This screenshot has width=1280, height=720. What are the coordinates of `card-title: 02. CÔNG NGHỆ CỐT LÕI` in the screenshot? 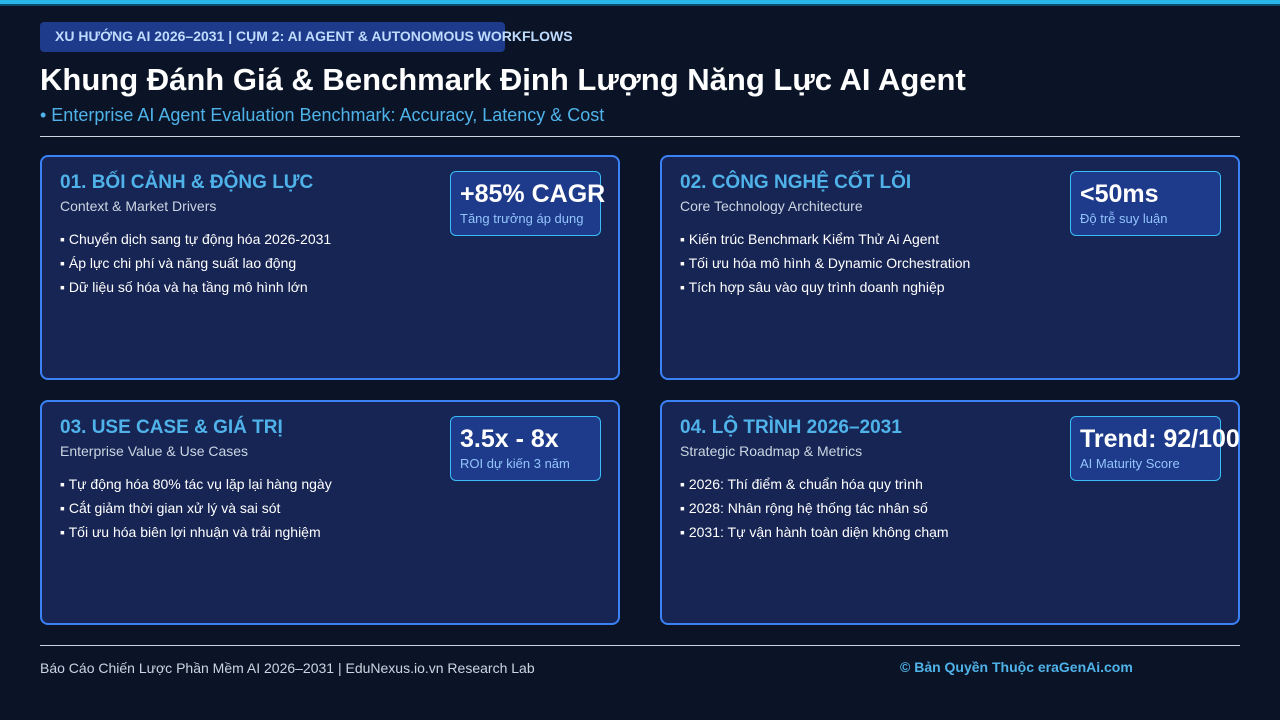 It's located at (796, 182).